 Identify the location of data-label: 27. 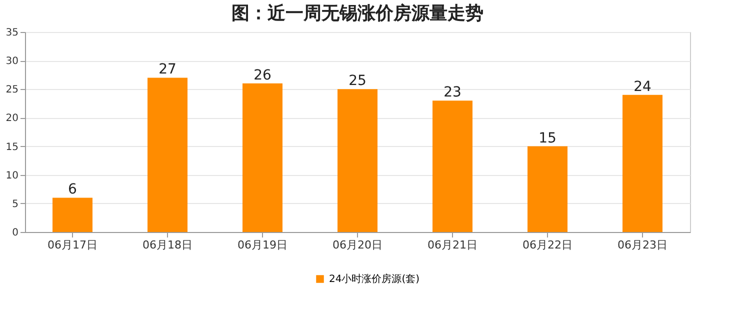
(167, 70).